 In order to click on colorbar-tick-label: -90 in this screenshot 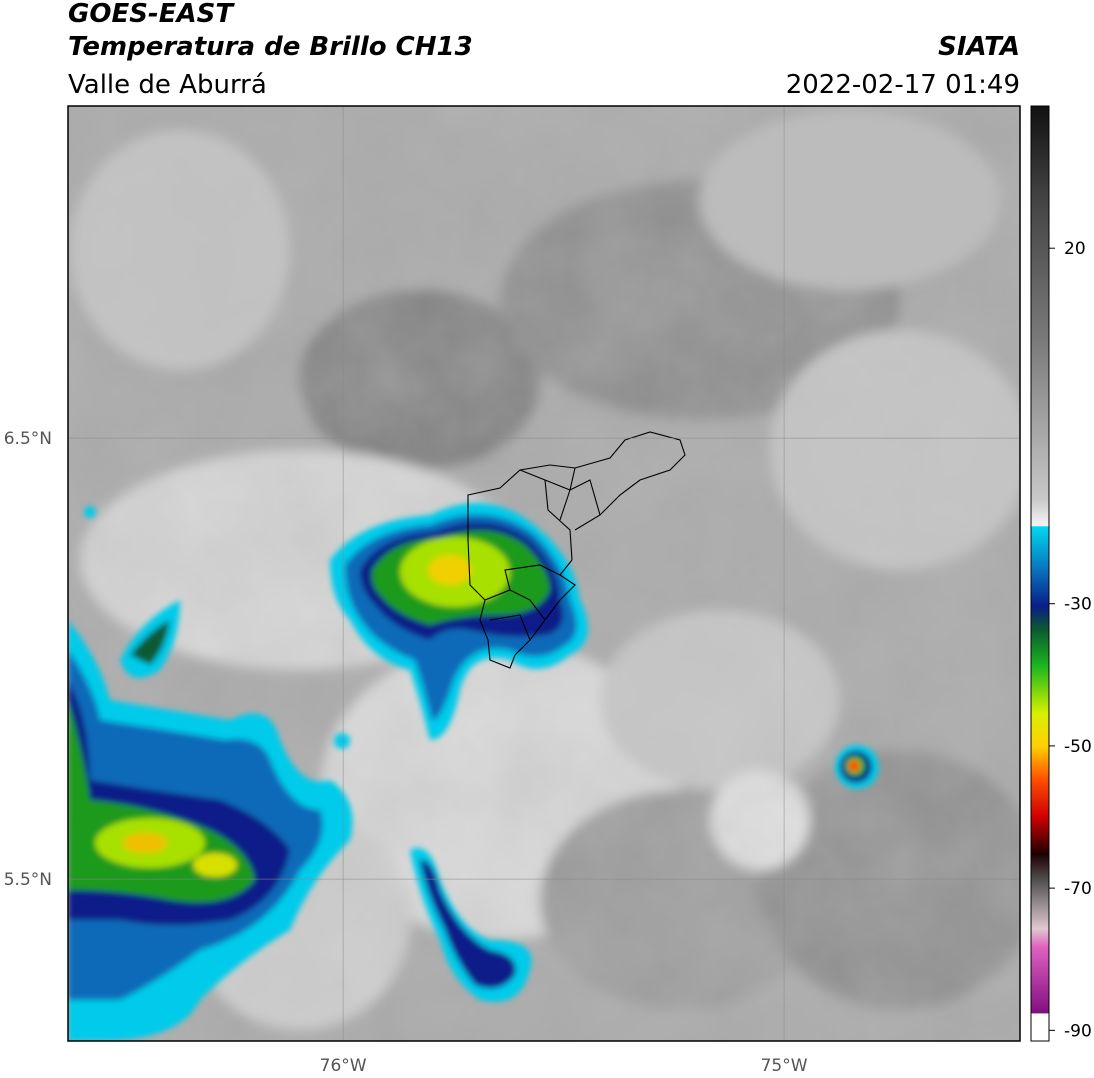, I will do `click(1078, 1031)`.